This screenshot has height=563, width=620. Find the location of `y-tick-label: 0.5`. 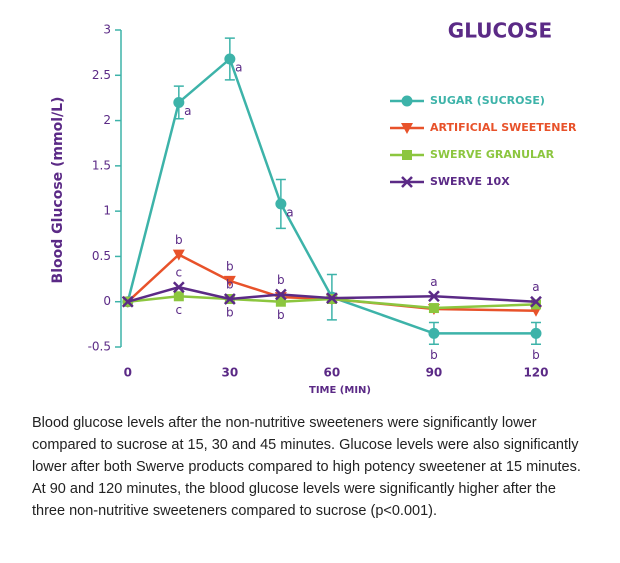

y-tick-label: 0.5 is located at coordinates (101, 256).